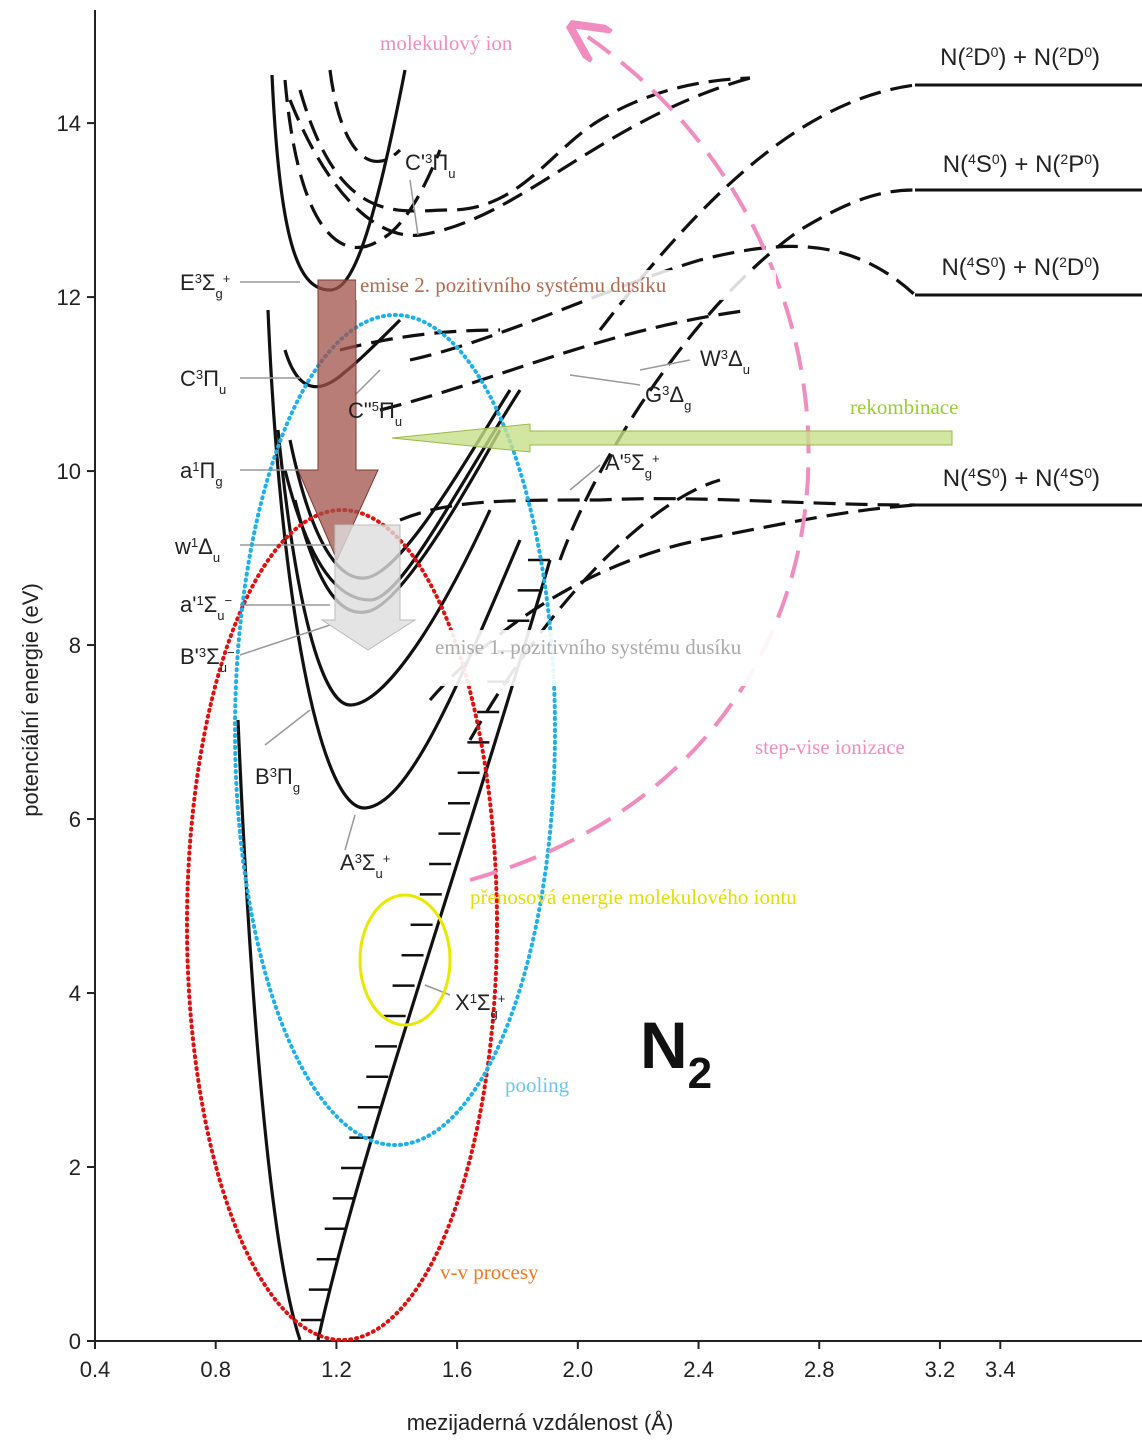  What do you see at coordinates (1020, 267) in the screenshot?
I see `dissociation-label: N(4S0) + N(2D0)` at bounding box center [1020, 267].